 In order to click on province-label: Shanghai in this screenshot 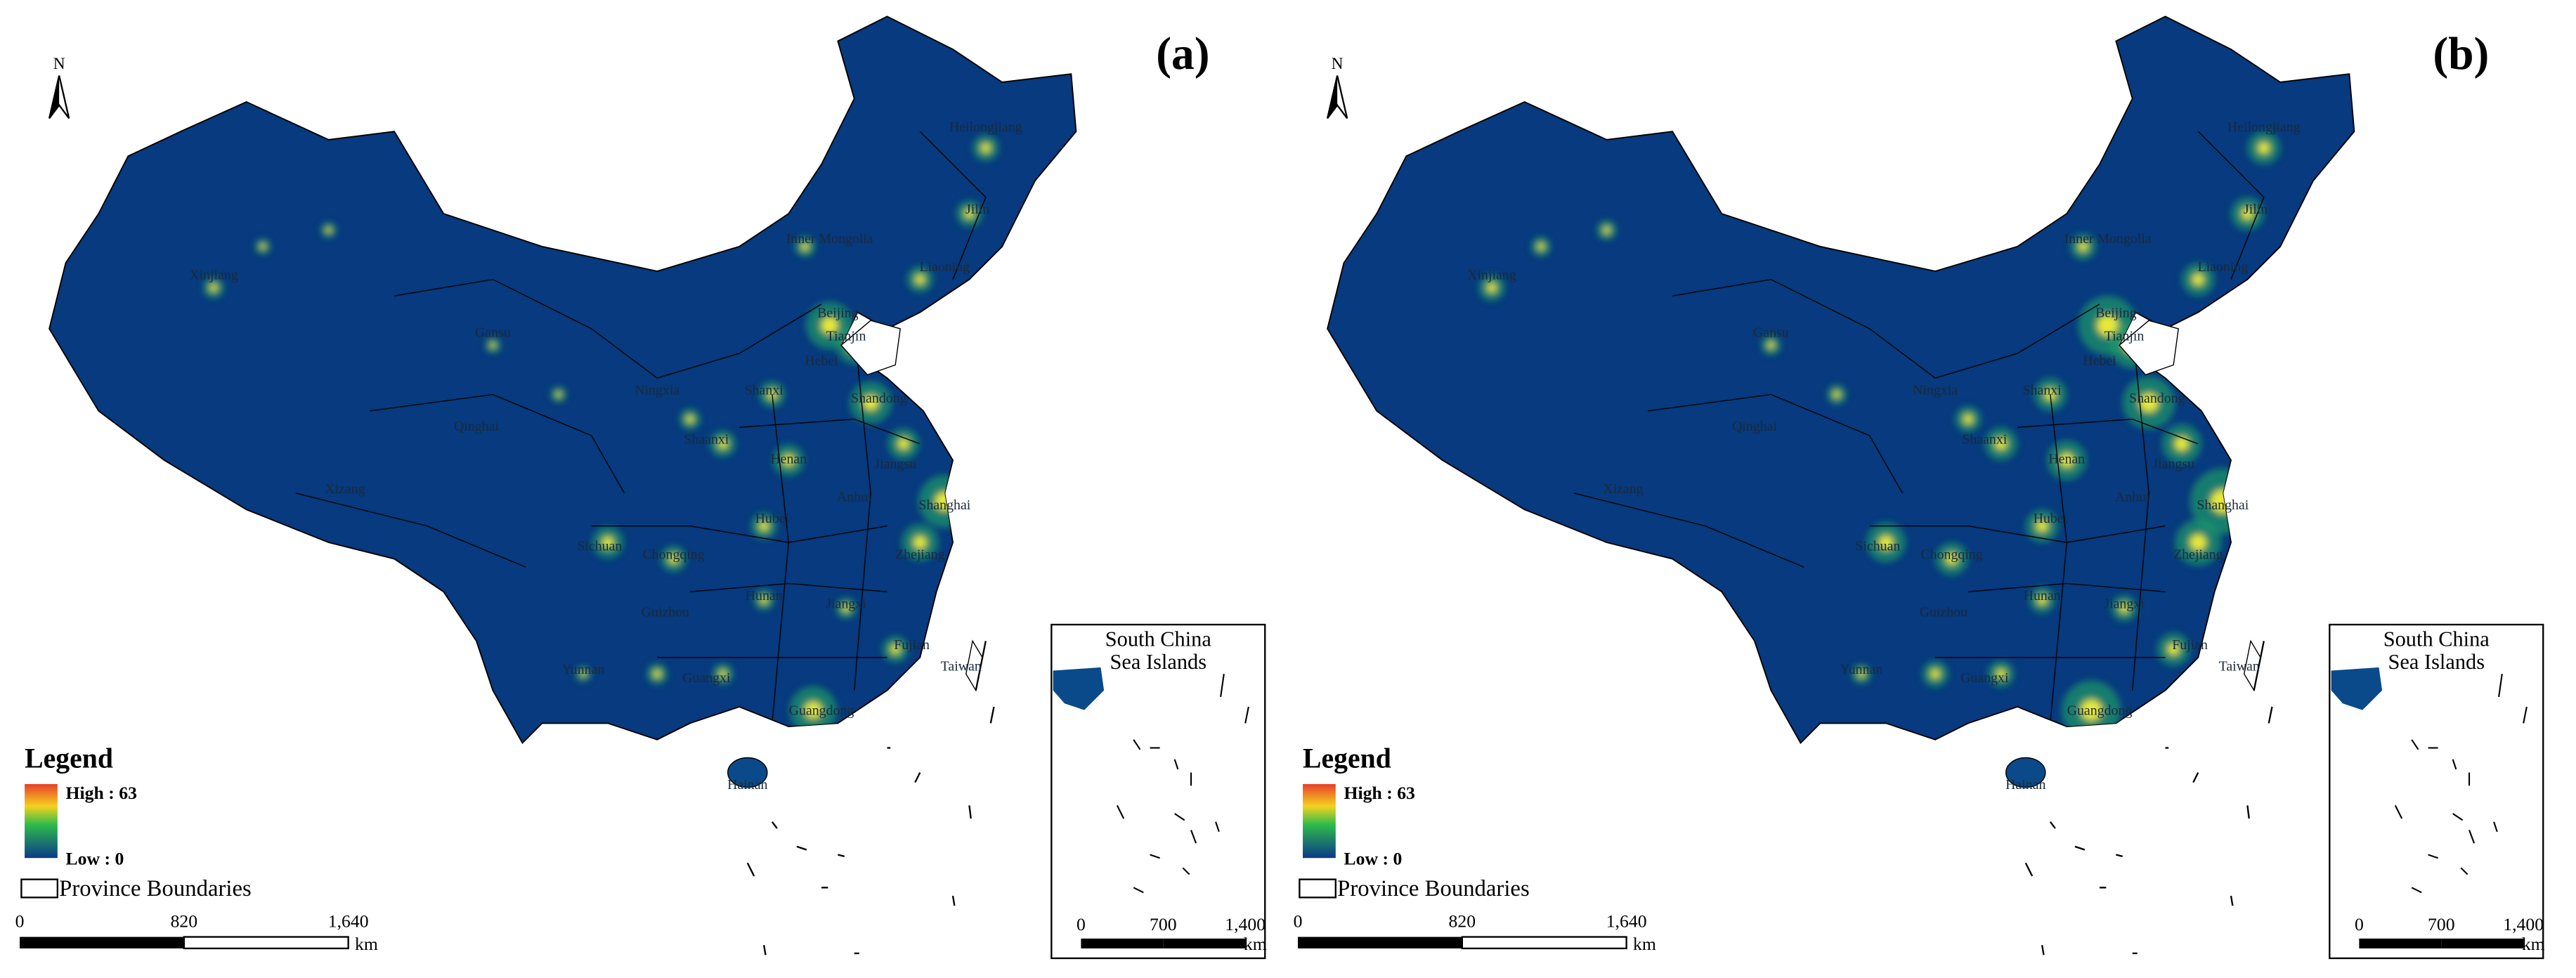, I will do `click(944, 505)`.